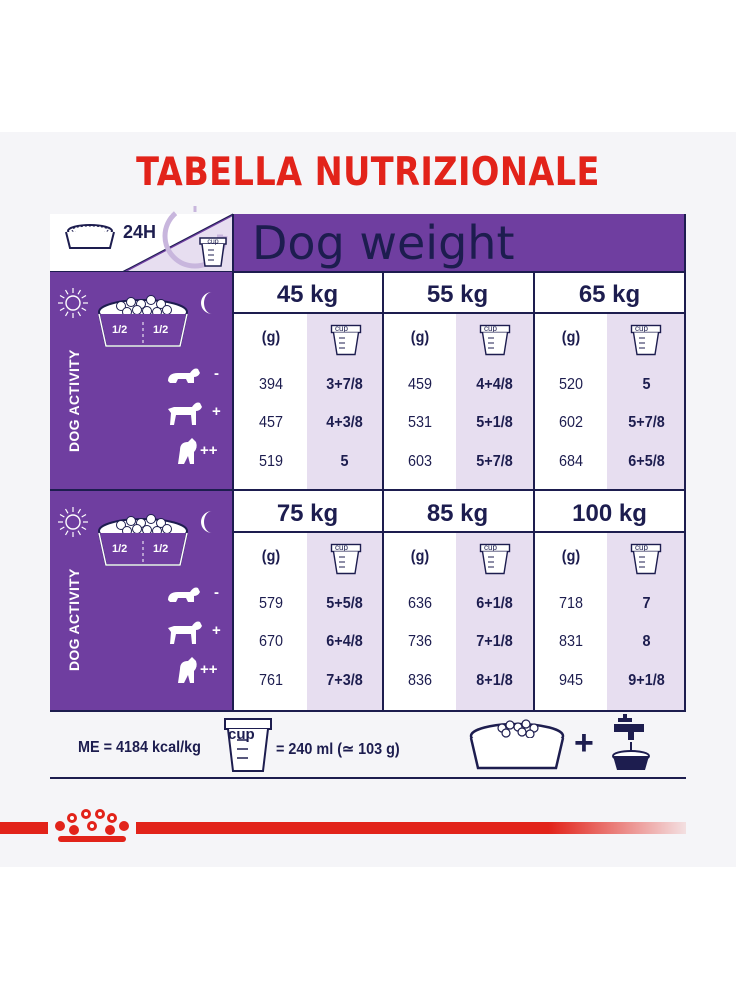 The image size is (736, 1000). What do you see at coordinates (139, 747) in the screenshot?
I see `energy-note: ME = 4184 kcal/kg` at bounding box center [139, 747].